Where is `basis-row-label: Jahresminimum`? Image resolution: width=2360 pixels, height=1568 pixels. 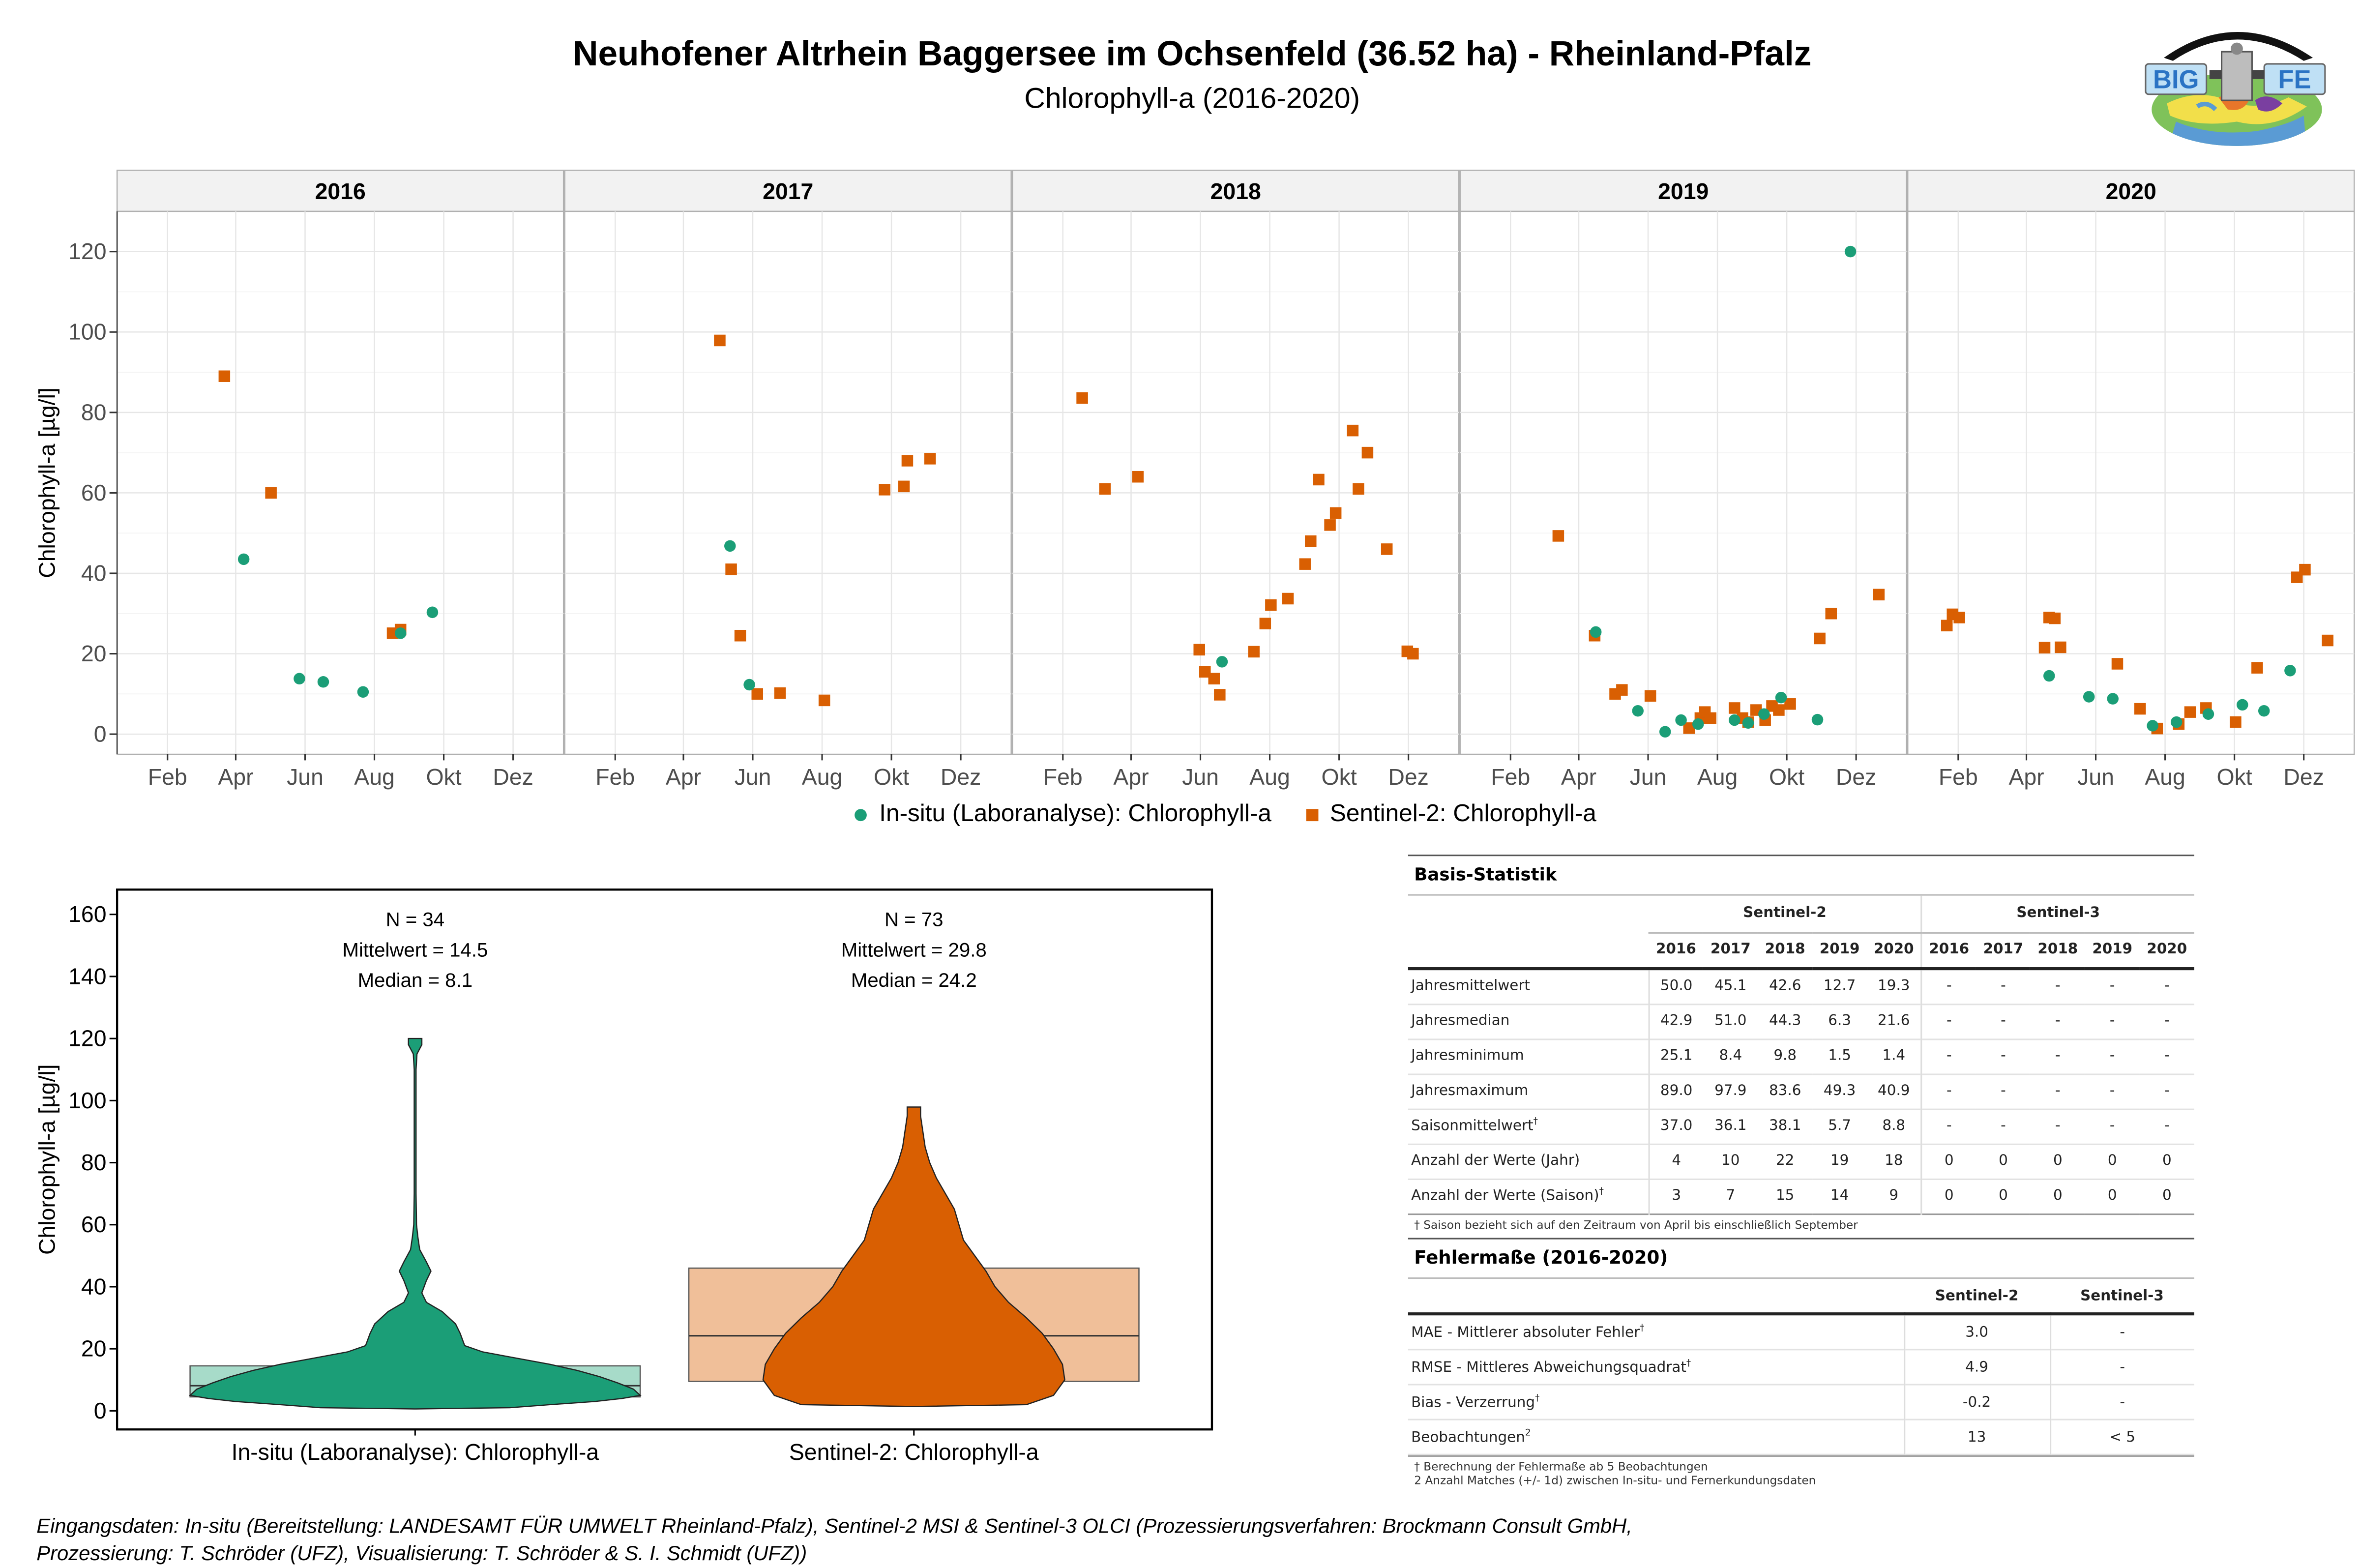
basis-row-label: Jahresminimum is located at coordinates (1528, 1055).